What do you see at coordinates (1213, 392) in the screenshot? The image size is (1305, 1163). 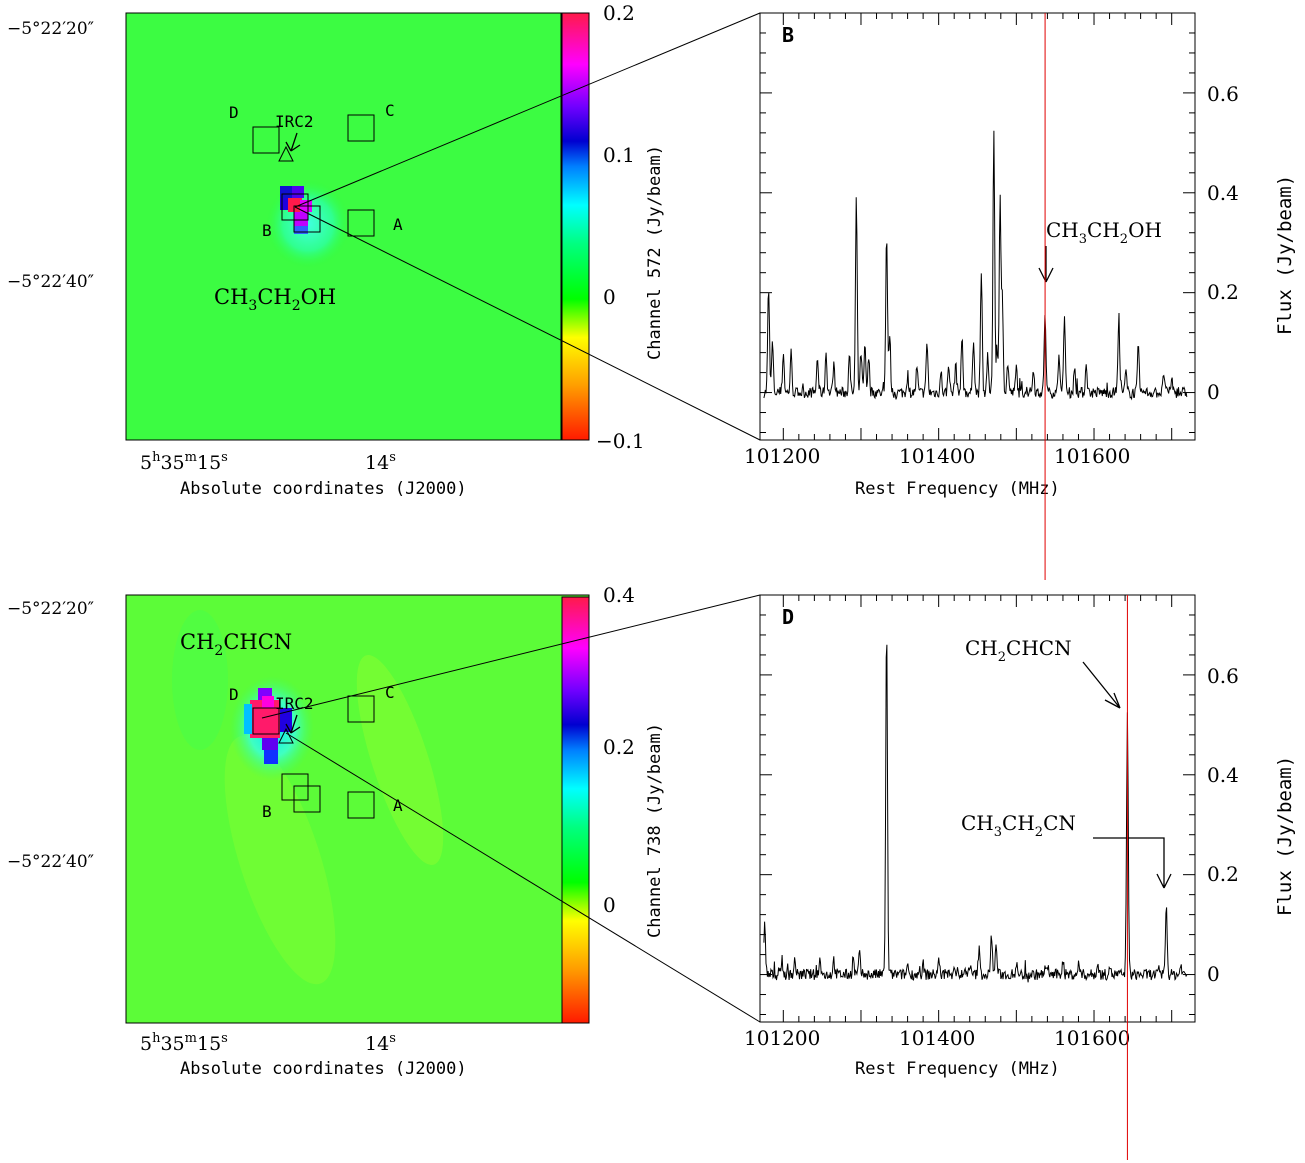 I see `spectrum-b-ytick-1: 0` at bounding box center [1213, 392].